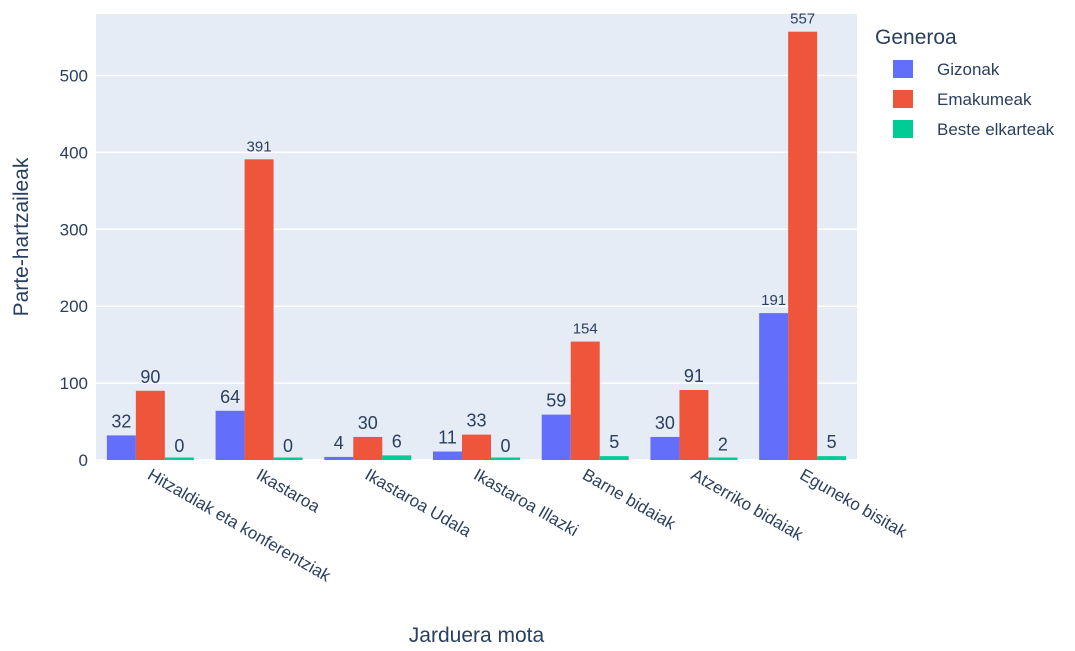 Image resolution: width=1075 pixels, height=651 pixels. I want to click on x-tick-label: Ikastaroa, so click(288, 491).